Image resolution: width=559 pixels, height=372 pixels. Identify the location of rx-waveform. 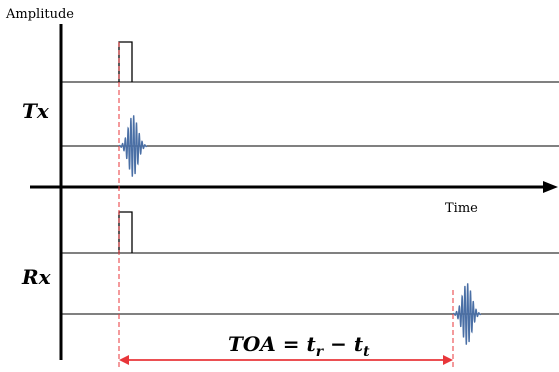
(467, 314).